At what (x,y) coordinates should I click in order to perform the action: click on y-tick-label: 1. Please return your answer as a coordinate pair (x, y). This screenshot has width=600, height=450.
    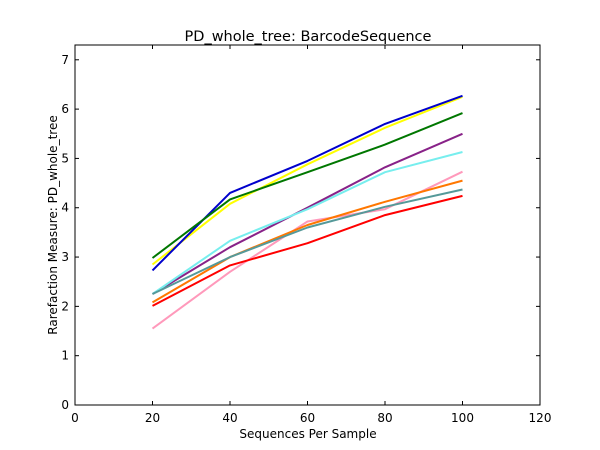
    Looking at the image, I should click on (65, 356).